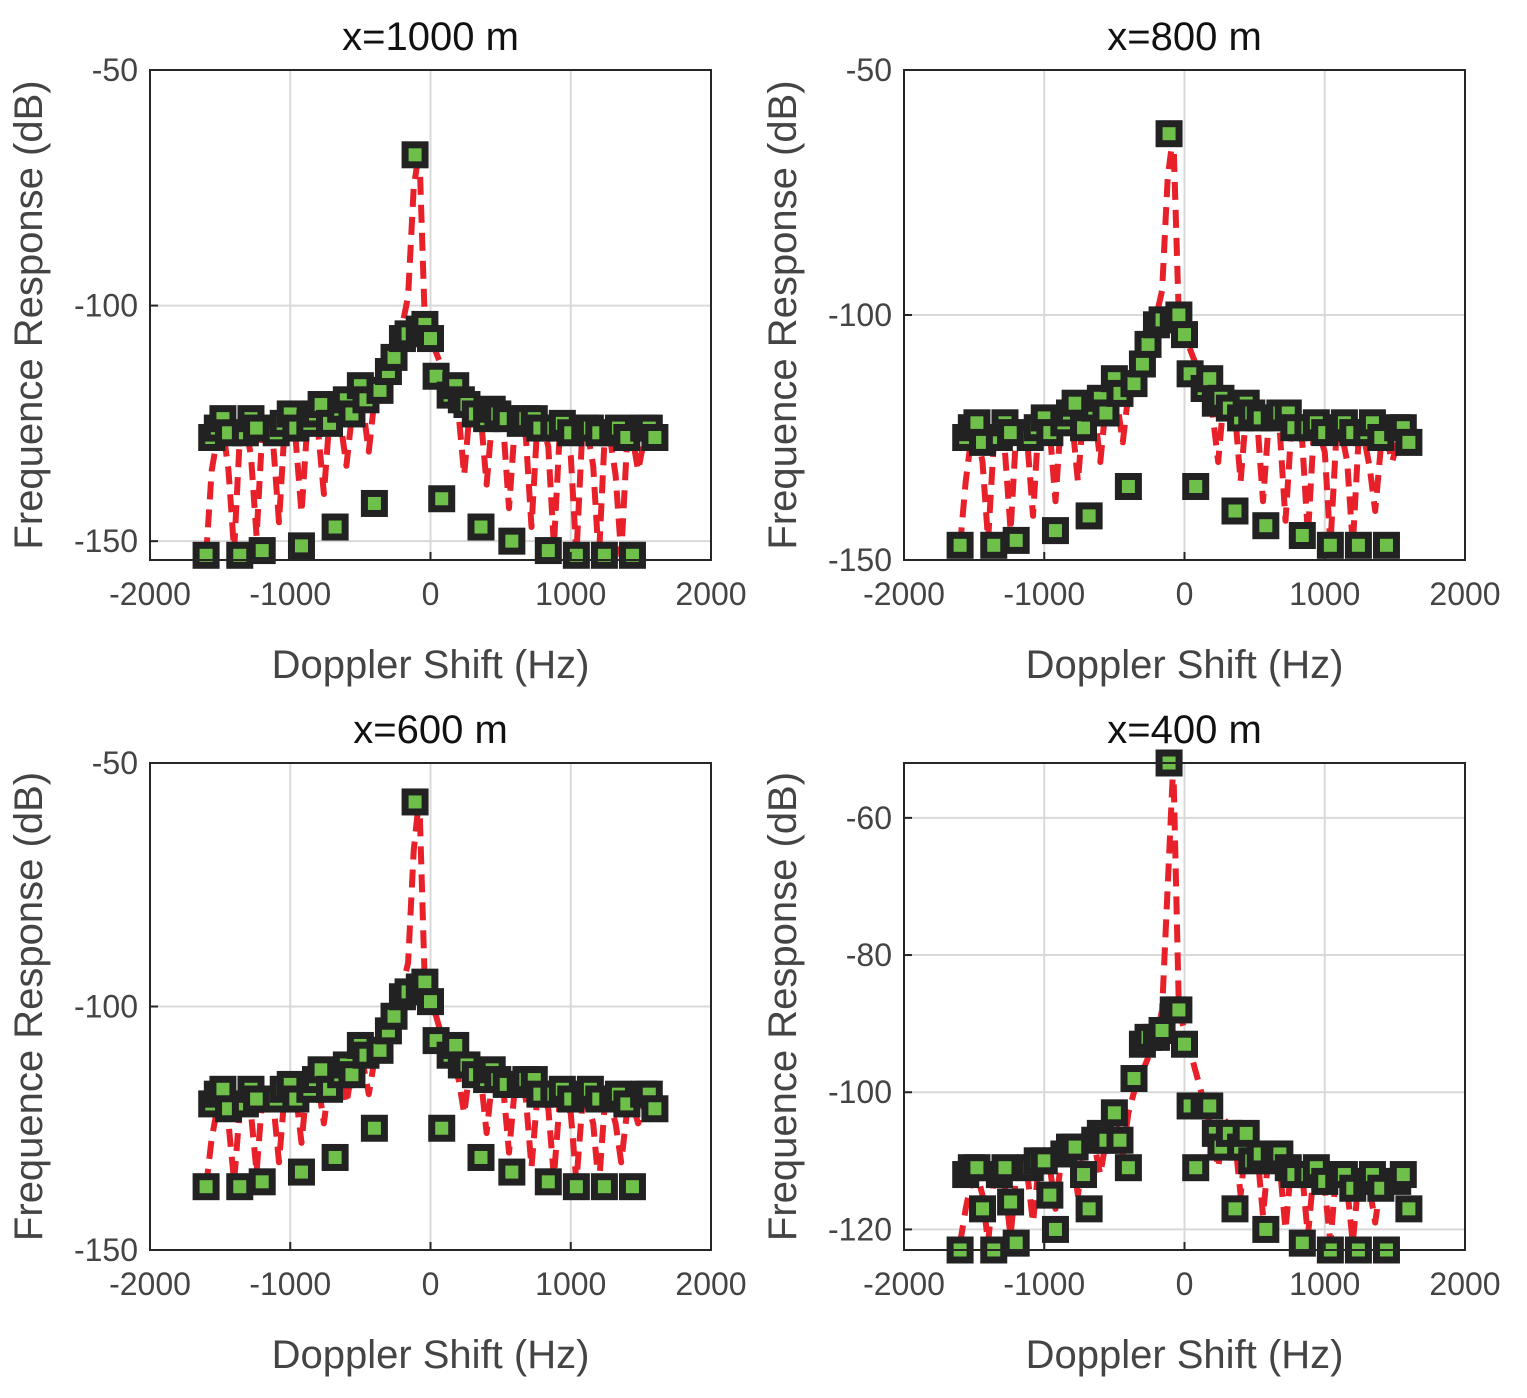 The image size is (1527, 1398). Describe the element at coordinates (1044, 594) in the screenshot. I see `x-tick-label: -1000` at that location.